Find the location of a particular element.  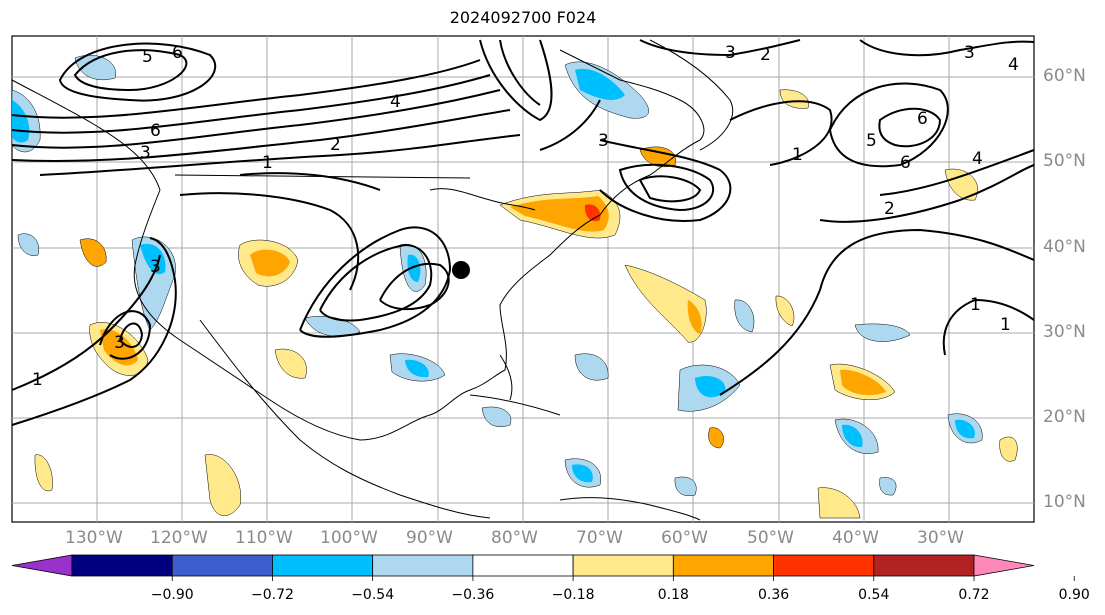

colorbar-tick-label: 0.72 is located at coordinates (974, 595).